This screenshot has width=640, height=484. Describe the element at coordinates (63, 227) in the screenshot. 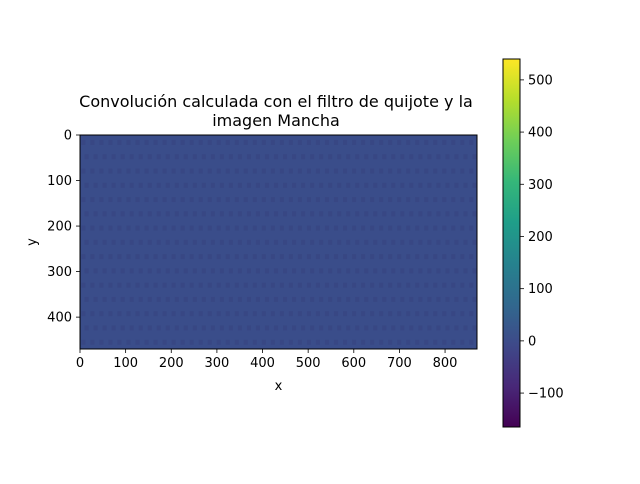

I see `y-axis-ticks: 0 100 200 300 400` at that location.